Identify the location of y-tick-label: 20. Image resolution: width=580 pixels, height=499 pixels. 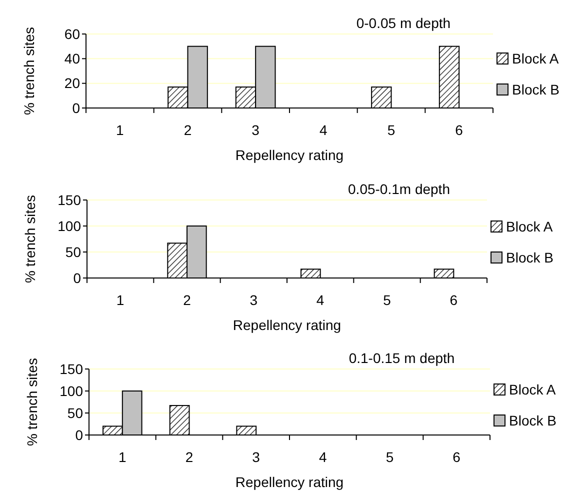
(72, 83).